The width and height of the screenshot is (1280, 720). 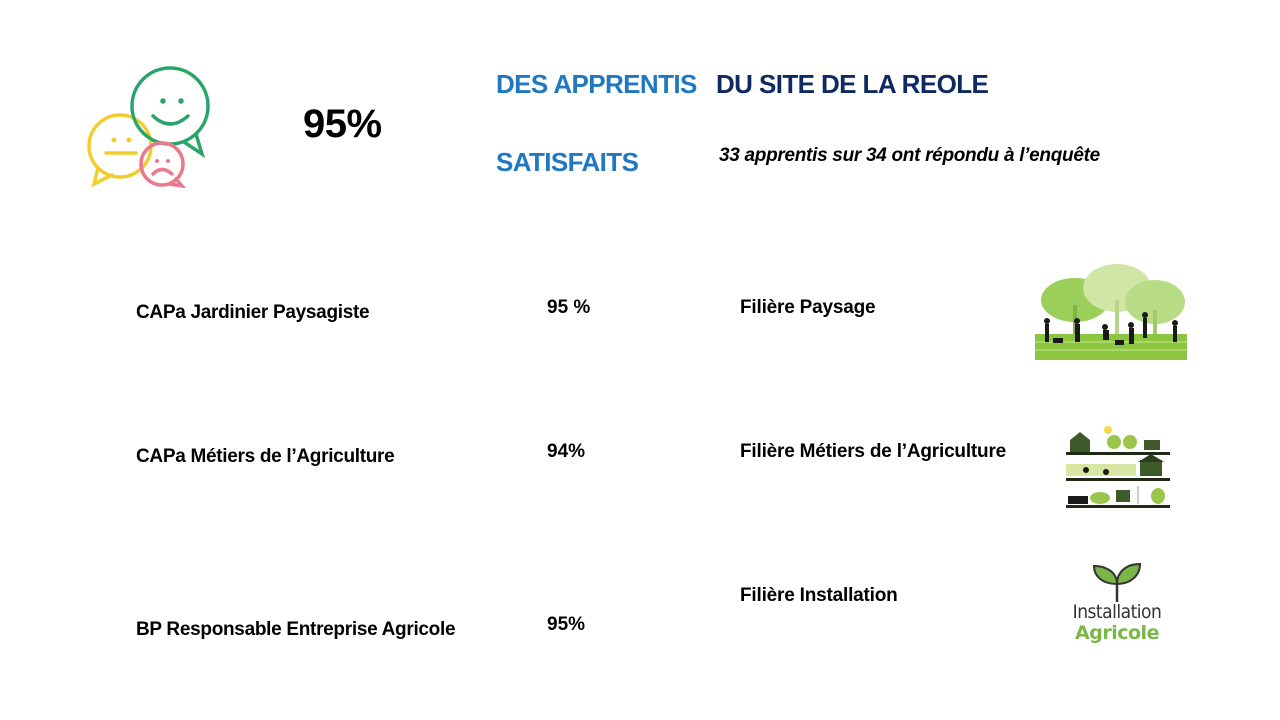 What do you see at coordinates (808, 307) in the screenshot?
I see `filiere-label: Filière Paysage` at bounding box center [808, 307].